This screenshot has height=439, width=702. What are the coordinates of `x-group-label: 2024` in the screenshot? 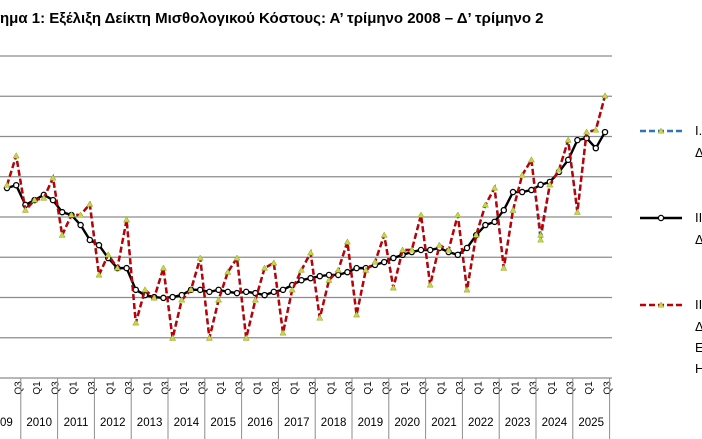 It's located at (555, 423).